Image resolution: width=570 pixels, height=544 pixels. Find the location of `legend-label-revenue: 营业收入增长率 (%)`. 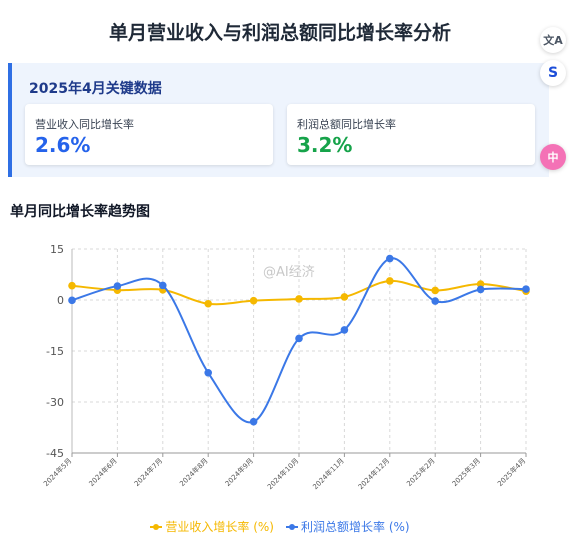

legend-label-revenue: 营业收入增长率 (%) is located at coordinates (219, 527).